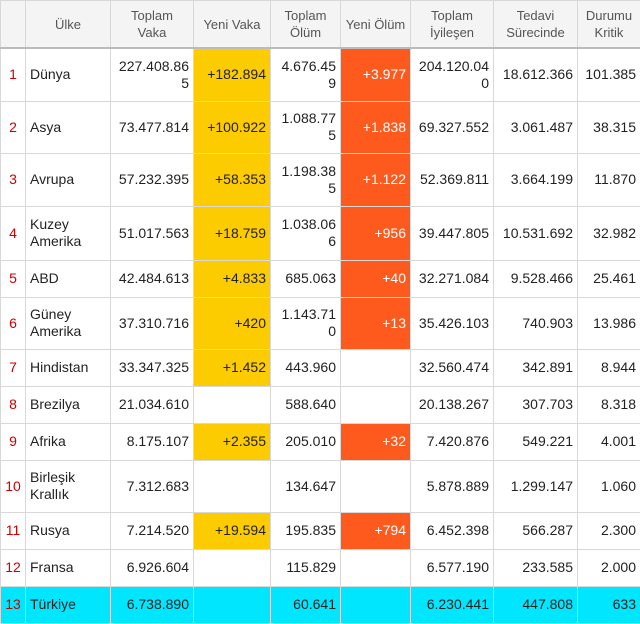  I want to click on rank: 7, so click(13, 367).